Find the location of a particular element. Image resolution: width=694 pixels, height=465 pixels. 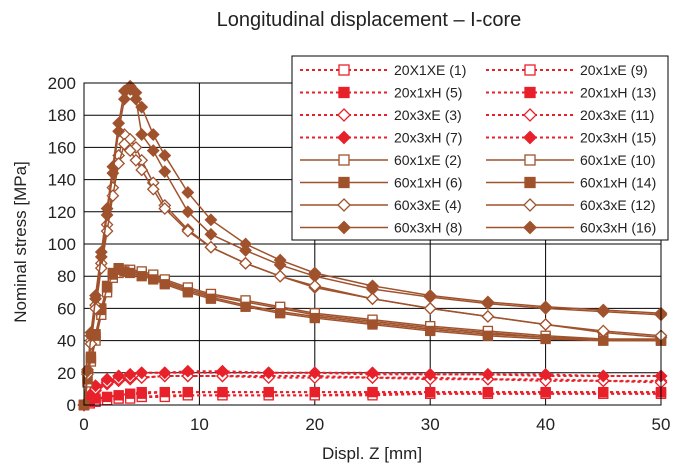

legend-entry: 60x1xH (14) is located at coordinates (571, 183).